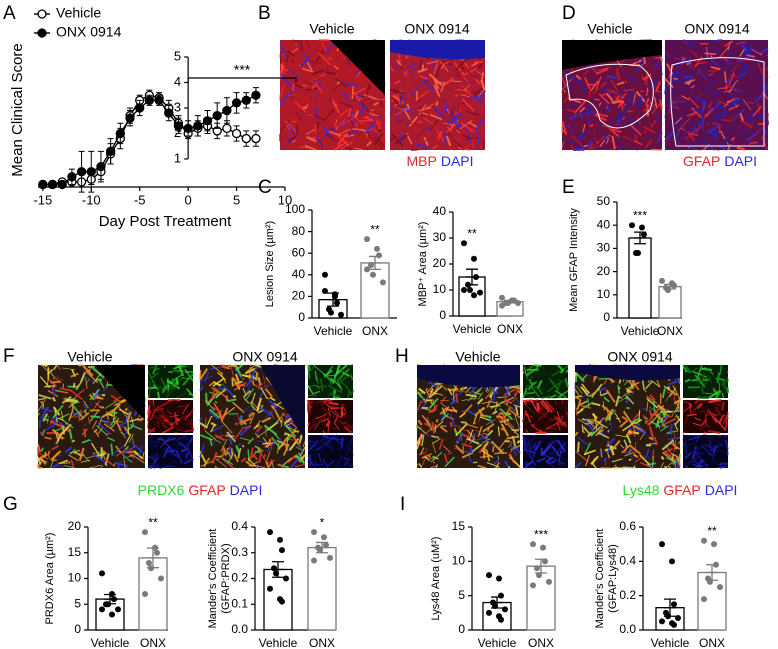 Image resolution: width=778 pixels, height=649 pixels. I want to click on significance-label: *, so click(322, 522).